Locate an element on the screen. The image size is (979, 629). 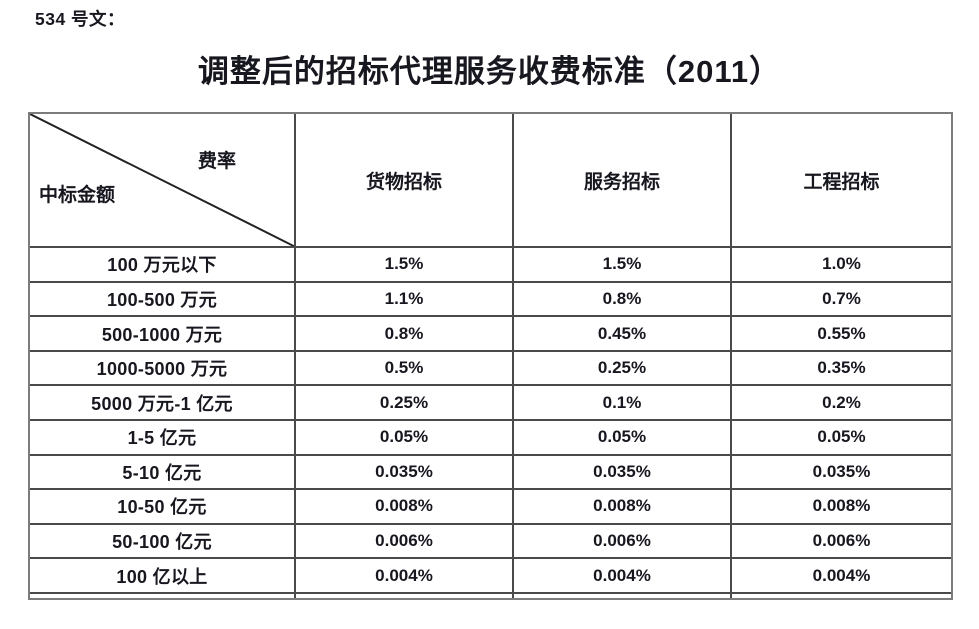
rate-cell: 1.0% is located at coordinates (841, 264).